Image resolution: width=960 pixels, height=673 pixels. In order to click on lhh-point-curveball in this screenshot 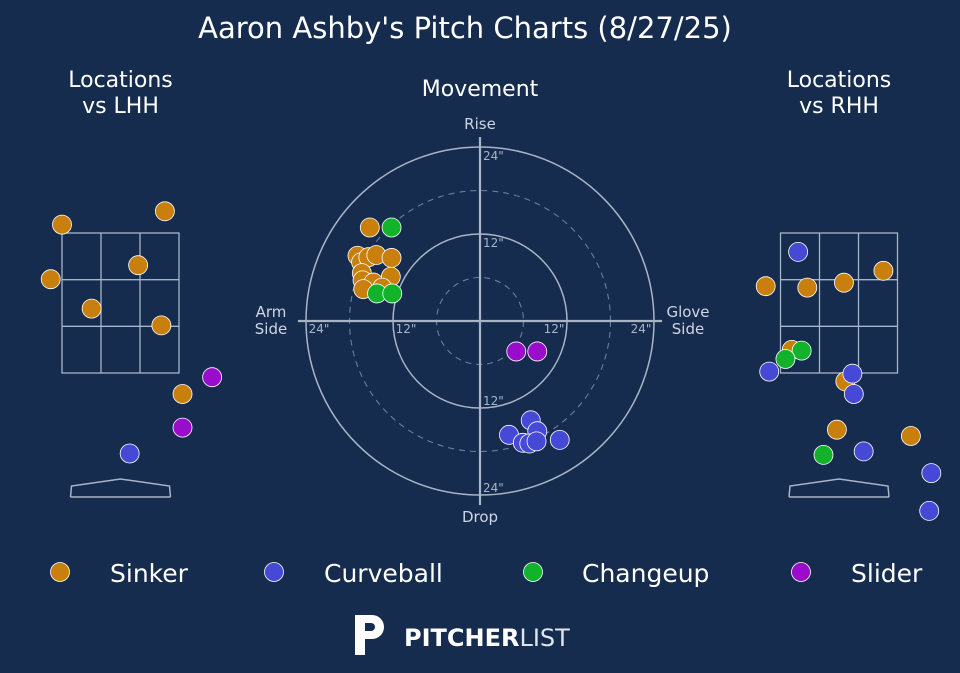, I will do `click(129, 453)`.